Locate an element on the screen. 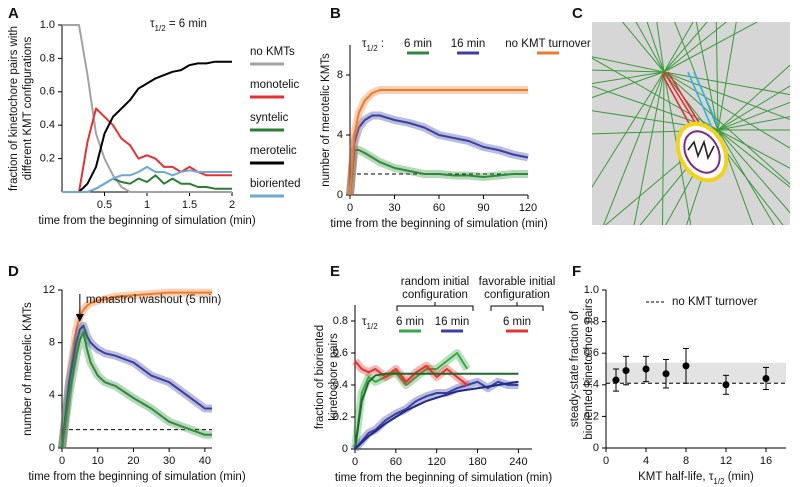  y-tick-label: 0.8 is located at coordinates (340, 321).